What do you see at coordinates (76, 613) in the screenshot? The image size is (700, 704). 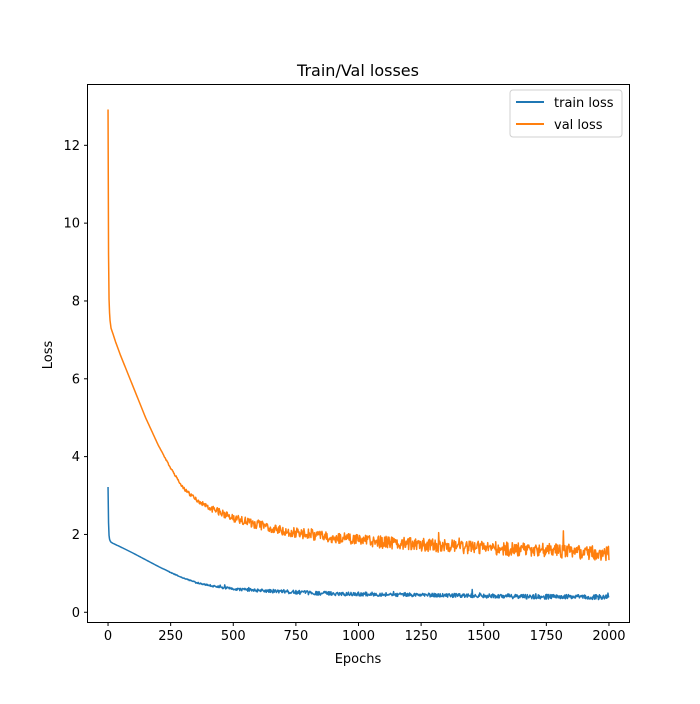 I see `y-tick-label: 0` at bounding box center [76, 613].